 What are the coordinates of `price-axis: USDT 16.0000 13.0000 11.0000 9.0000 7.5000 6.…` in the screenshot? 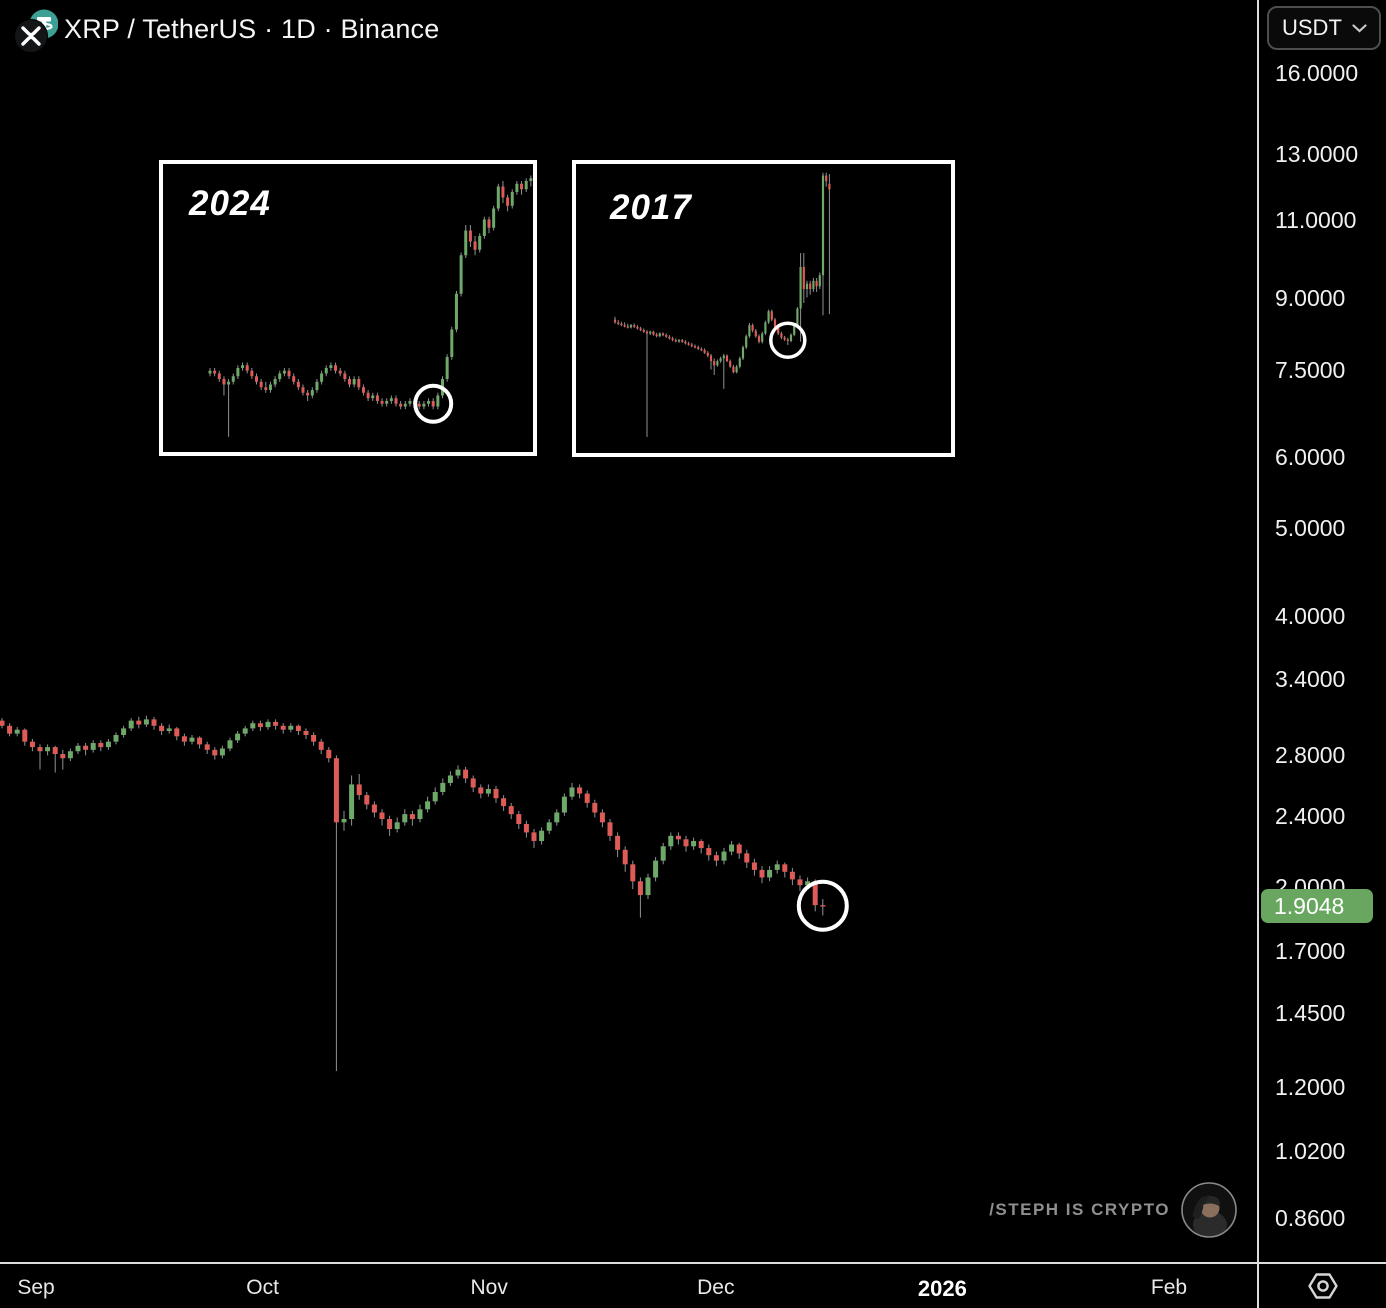 It's located at (1321, 631).